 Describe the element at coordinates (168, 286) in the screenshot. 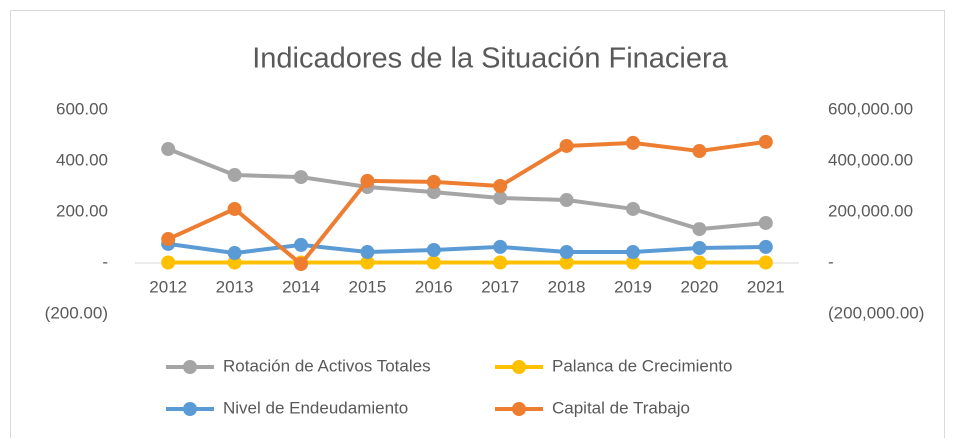

I see `x-tick-label: 2012` at that location.